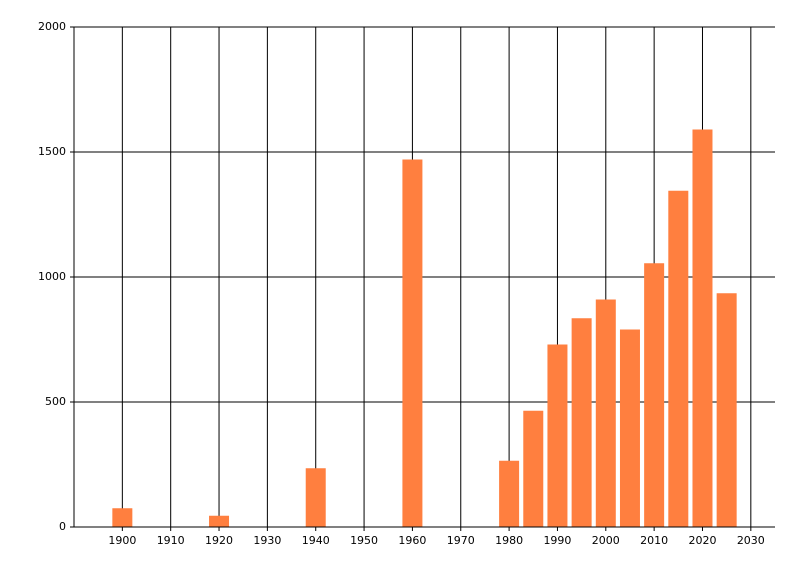 The image size is (800, 576). Describe the element at coordinates (412, 540) in the screenshot. I see `x-tick-label: 1960` at that location.